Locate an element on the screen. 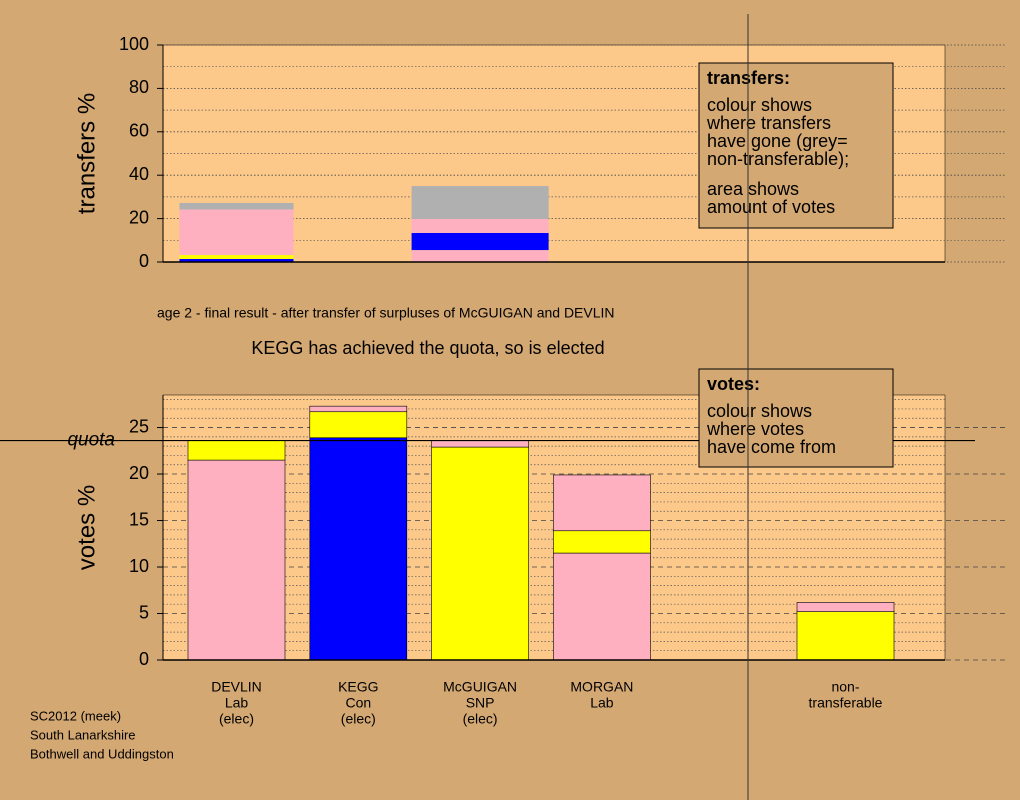  footer-line: SC2012 (meek) is located at coordinates (75, 715).